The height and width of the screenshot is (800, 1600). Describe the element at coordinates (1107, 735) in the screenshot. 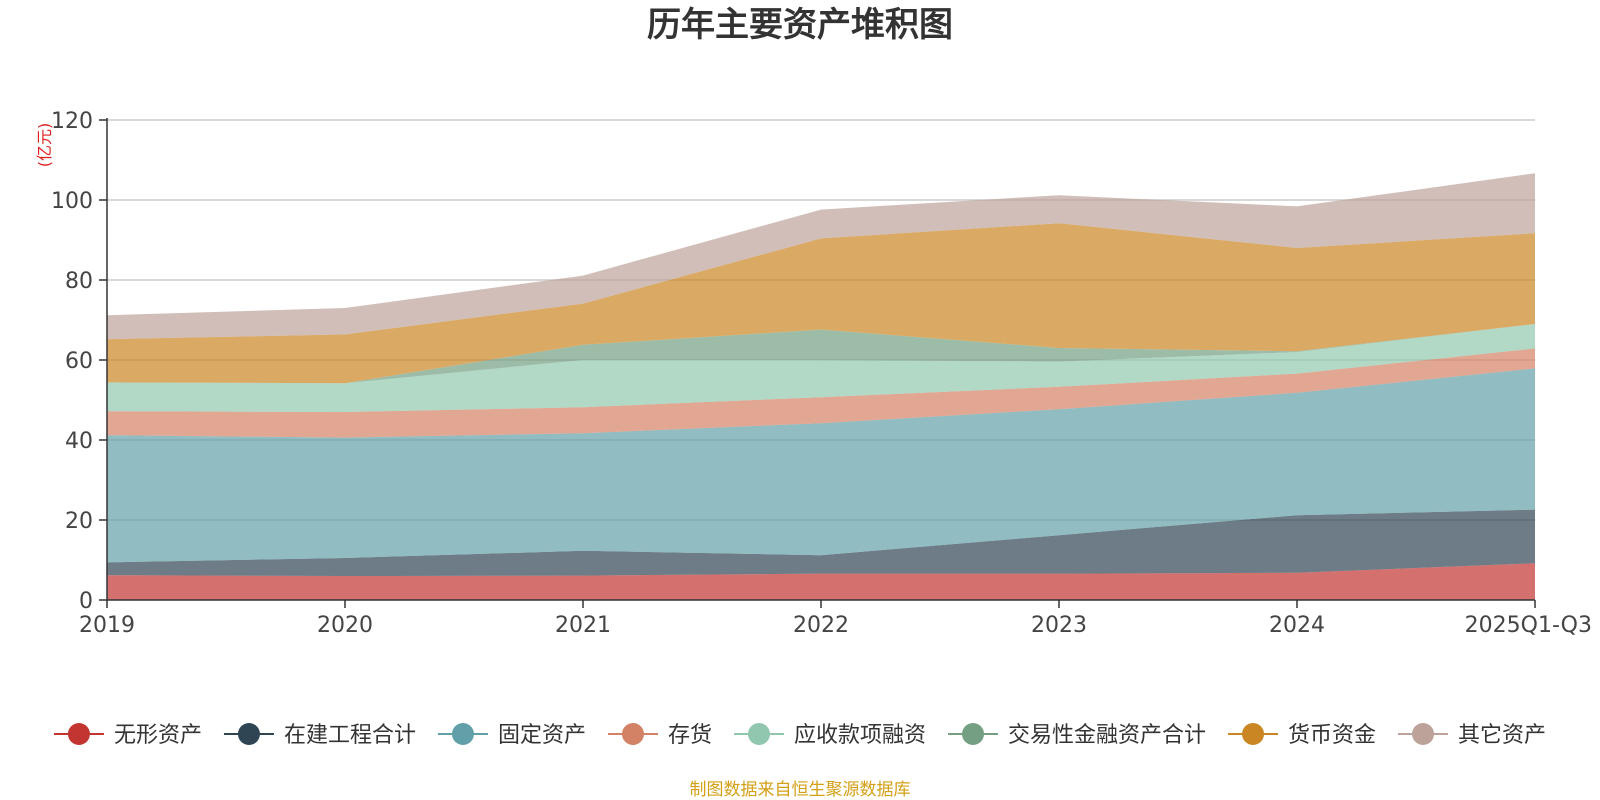

I see `legend-label: 交易性金融资产合计` at that location.